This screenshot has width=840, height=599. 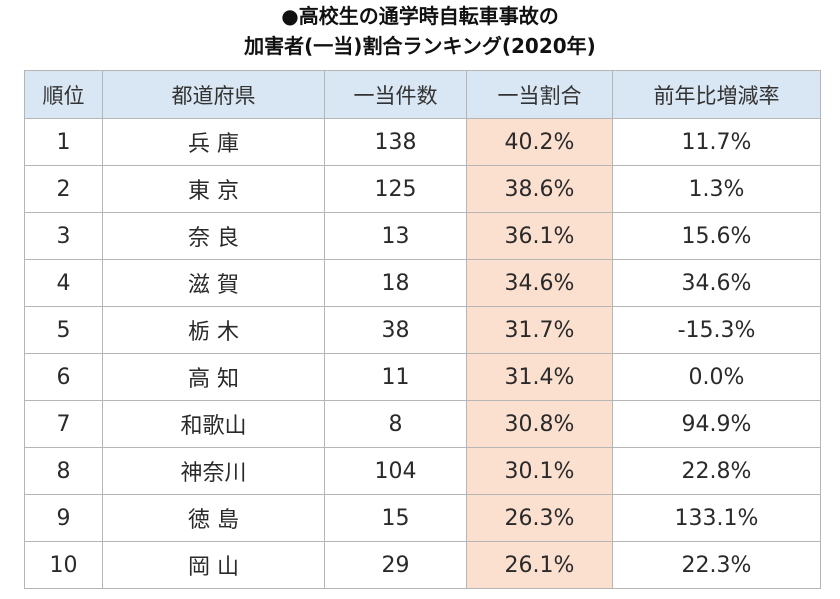 What do you see at coordinates (539, 142) in the screenshot?
I see `cell-ratio: 40.2%` at bounding box center [539, 142].